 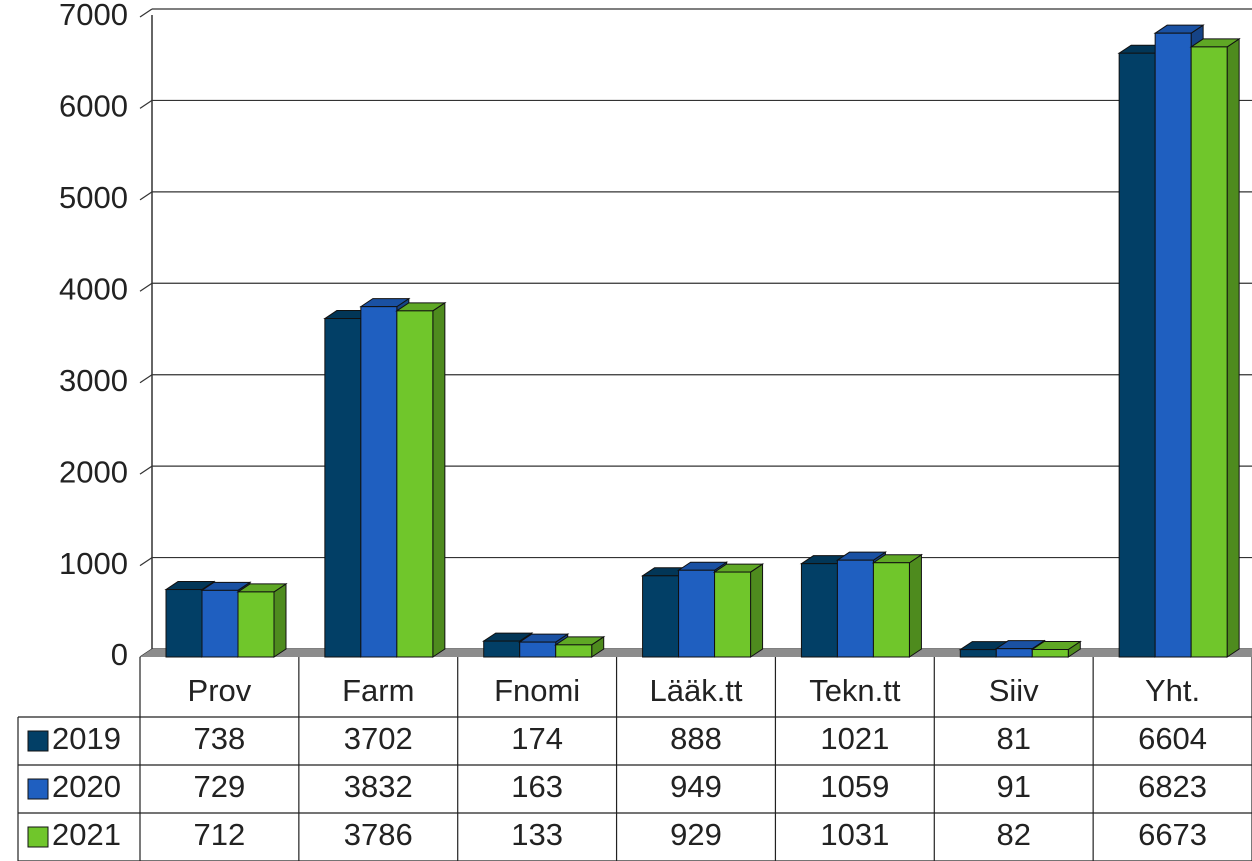 What do you see at coordinates (93, 563) in the screenshot?
I see `y-tick-label: 1000` at bounding box center [93, 563].